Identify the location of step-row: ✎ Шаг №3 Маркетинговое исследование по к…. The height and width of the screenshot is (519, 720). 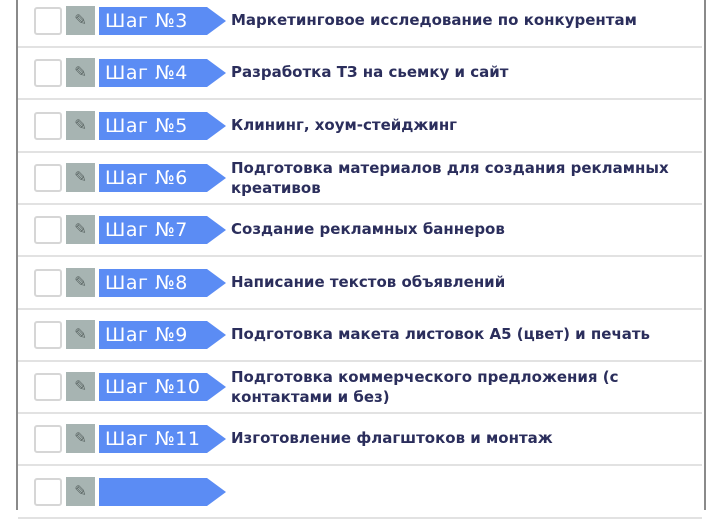
(360, 24).